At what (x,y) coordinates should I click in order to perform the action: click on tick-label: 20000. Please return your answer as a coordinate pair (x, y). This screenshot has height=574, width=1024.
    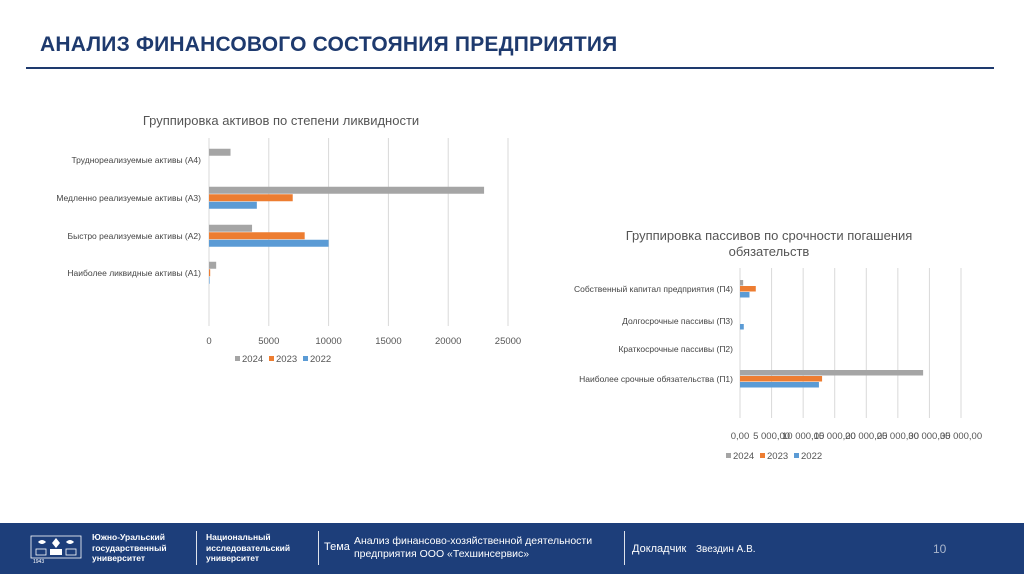
    Looking at the image, I should click on (448, 341).